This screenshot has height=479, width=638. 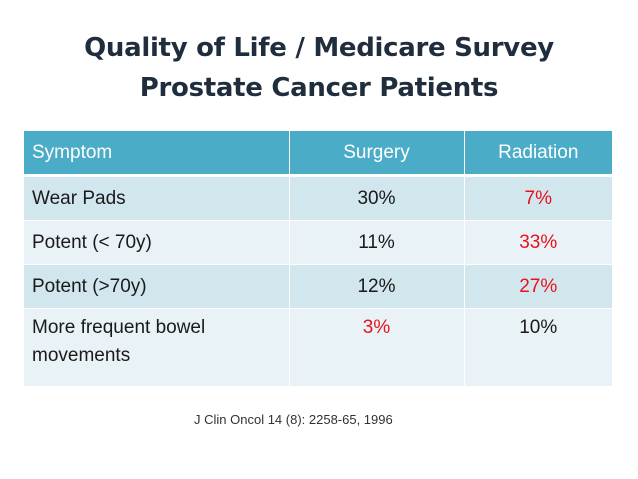 I want to click on radiation-cell: 33%, so click(x=538, y=242).